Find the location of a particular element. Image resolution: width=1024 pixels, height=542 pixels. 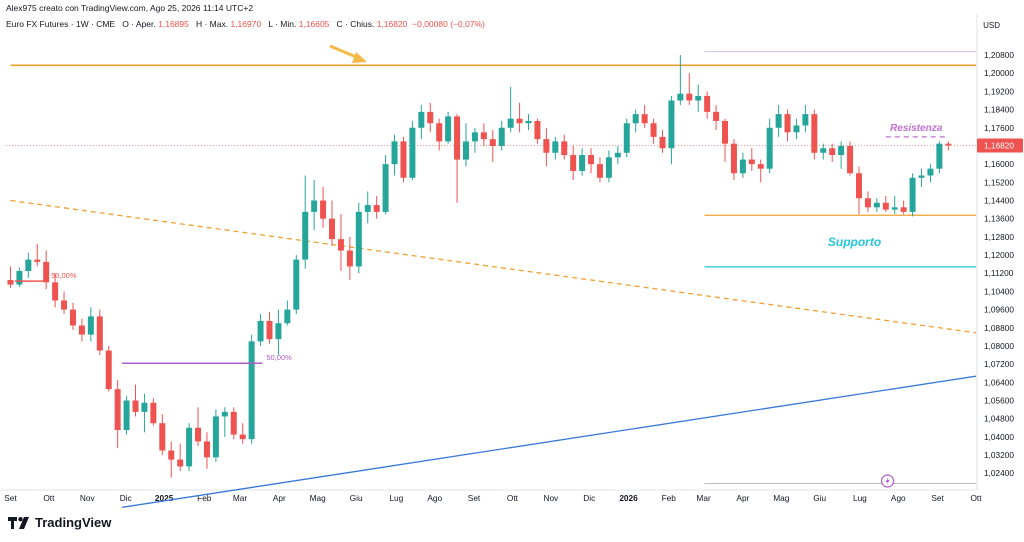

close-value: 1,16820 is located at coordinates (392, 24).